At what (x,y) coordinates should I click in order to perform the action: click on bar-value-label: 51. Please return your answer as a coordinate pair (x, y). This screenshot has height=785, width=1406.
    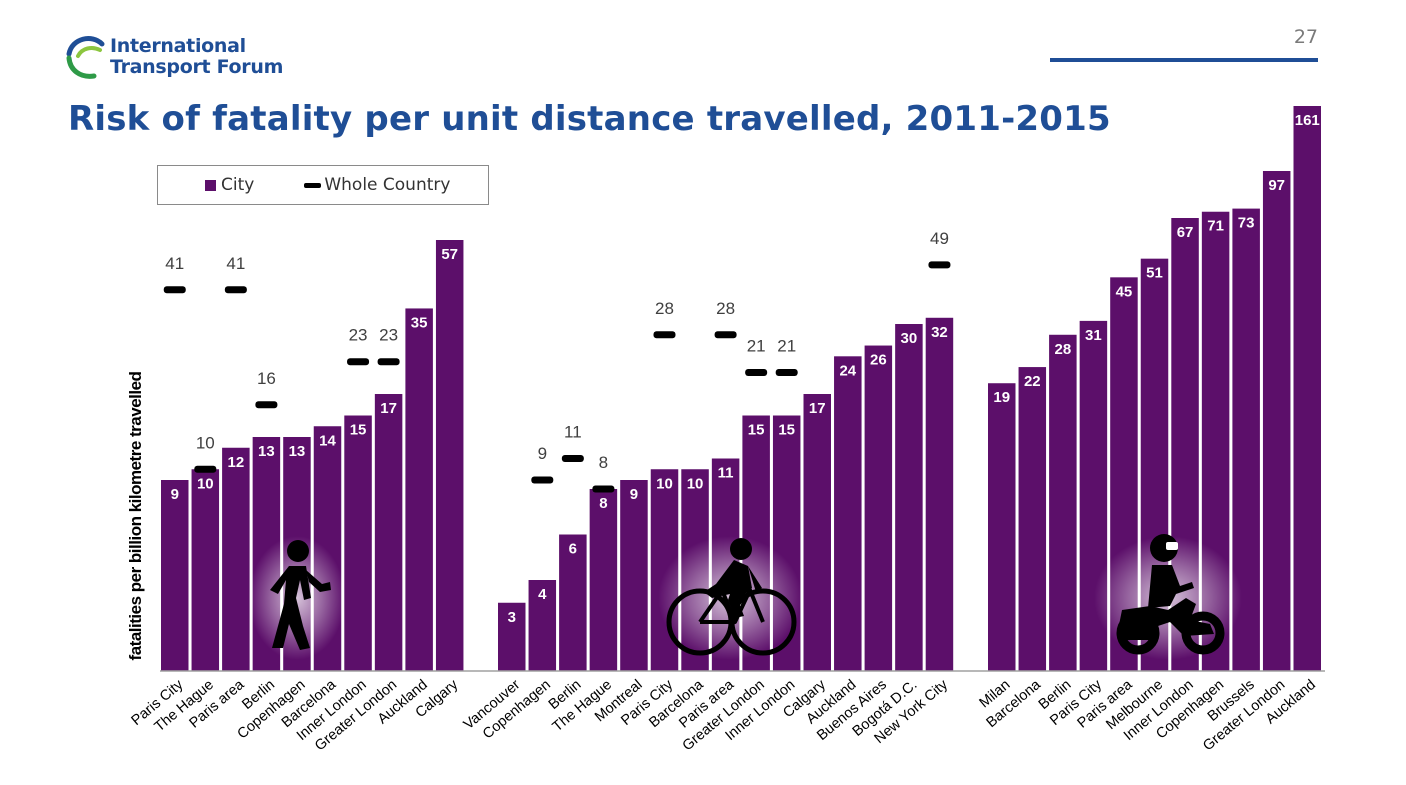
    Looking at the image, I should click on (1154, 273).